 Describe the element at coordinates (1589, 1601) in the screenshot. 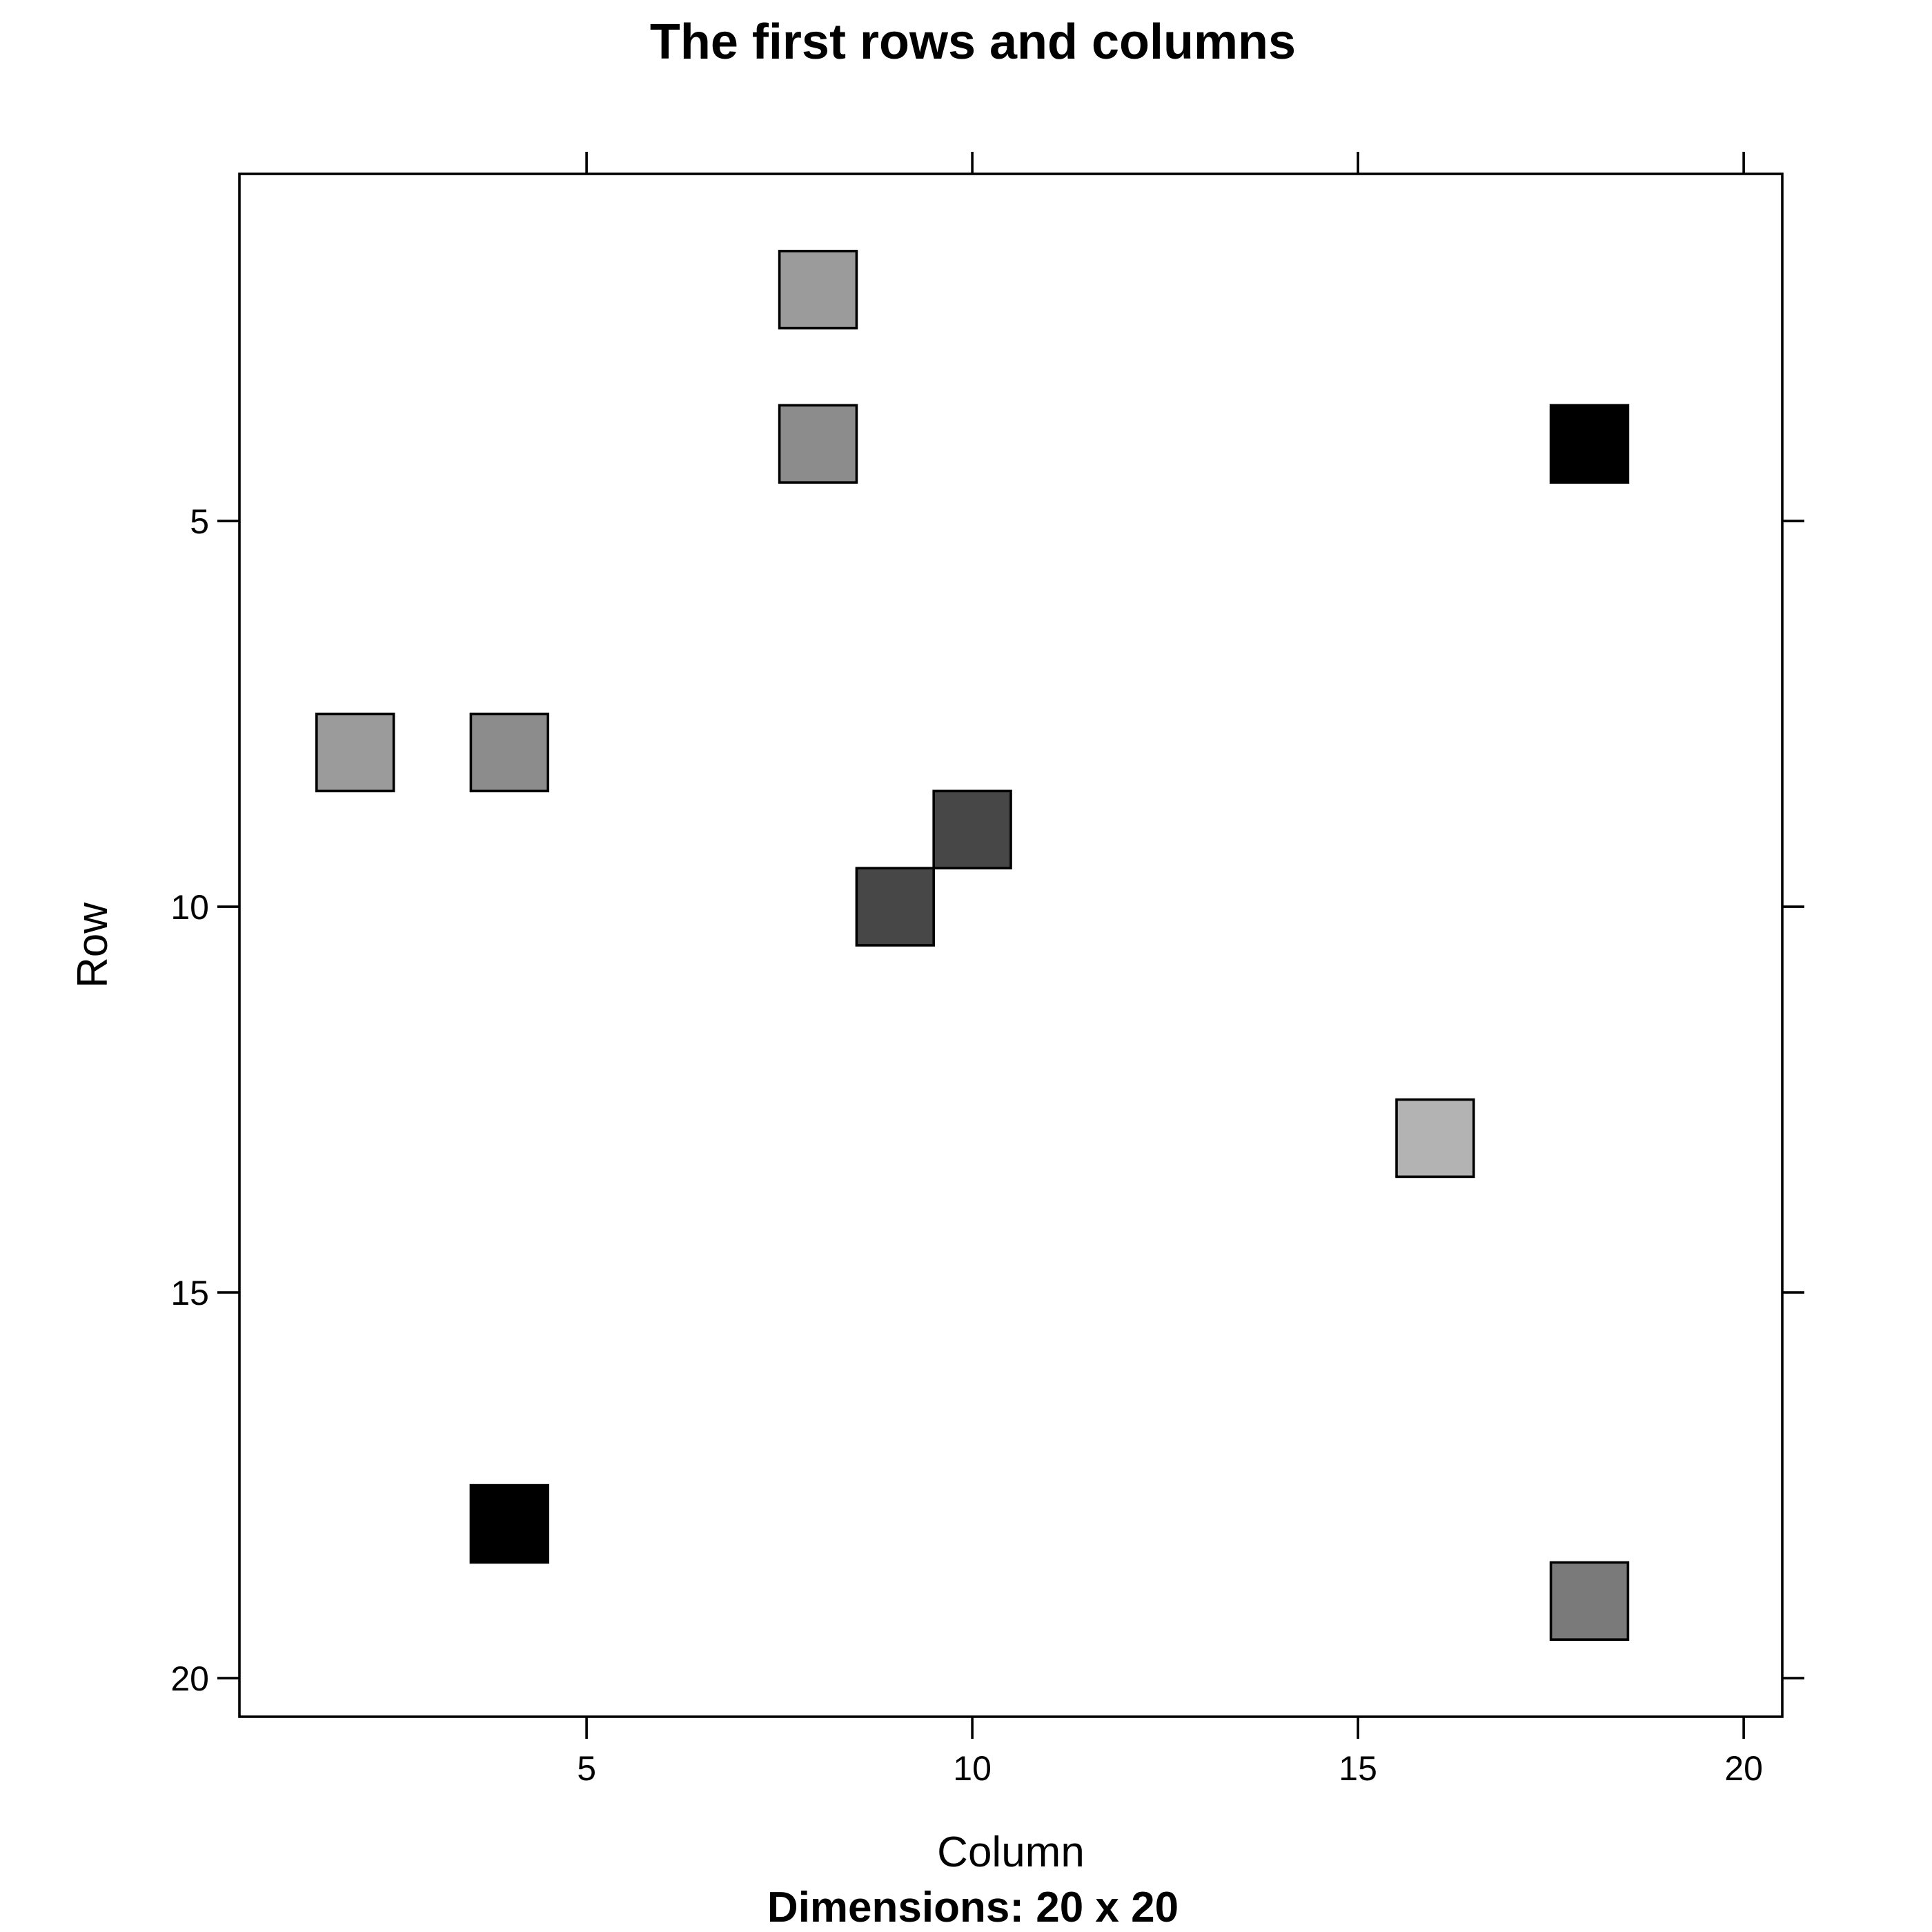

I see `heatmap-cell-r19-c18` at that location.